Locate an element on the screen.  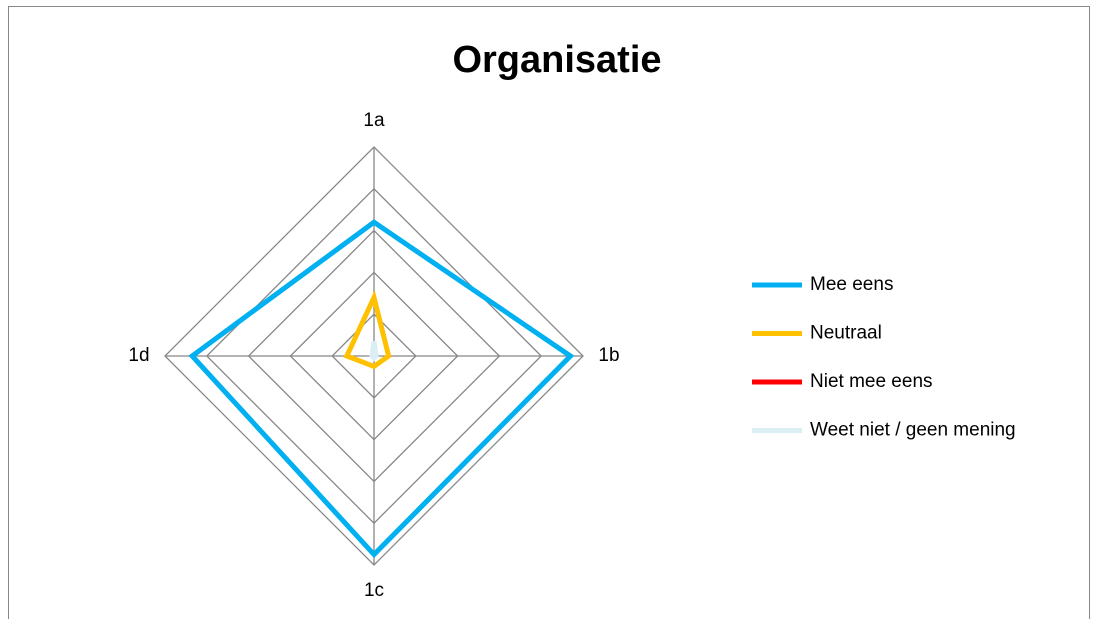
axis-label: 1c is located at coordinates (374, 590).